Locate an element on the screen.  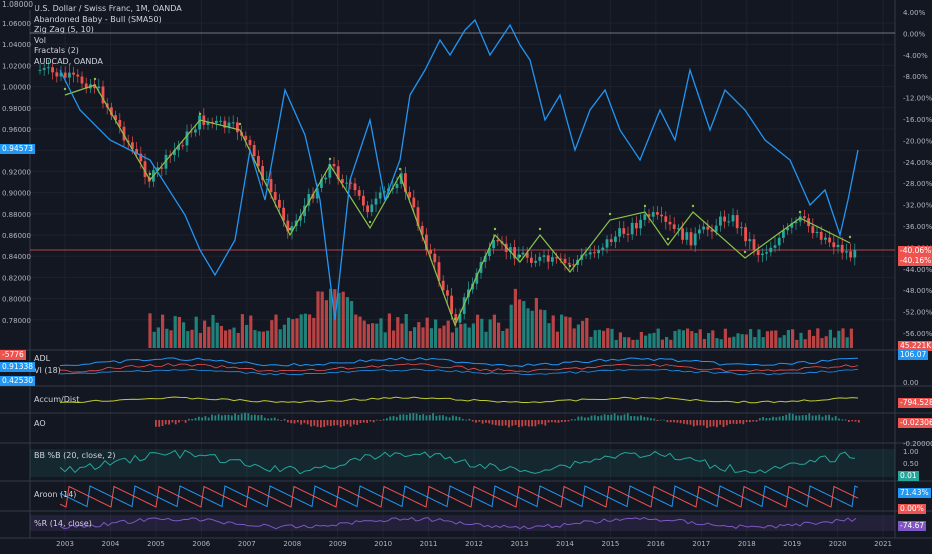
accum-dist-label: Accum/Dist is located at coordinates (57, 399).